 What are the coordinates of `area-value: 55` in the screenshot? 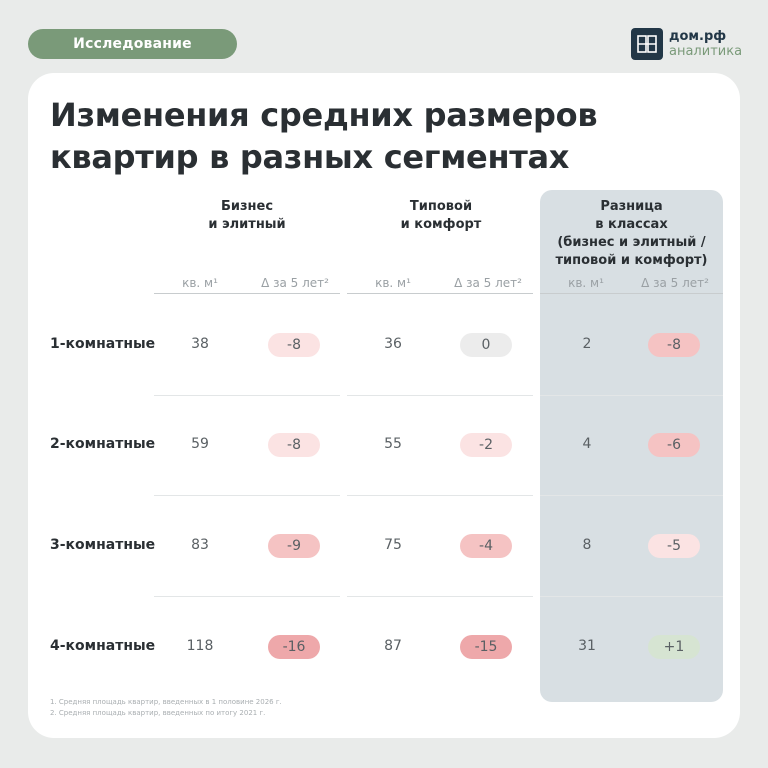 It's located at (393, 444).